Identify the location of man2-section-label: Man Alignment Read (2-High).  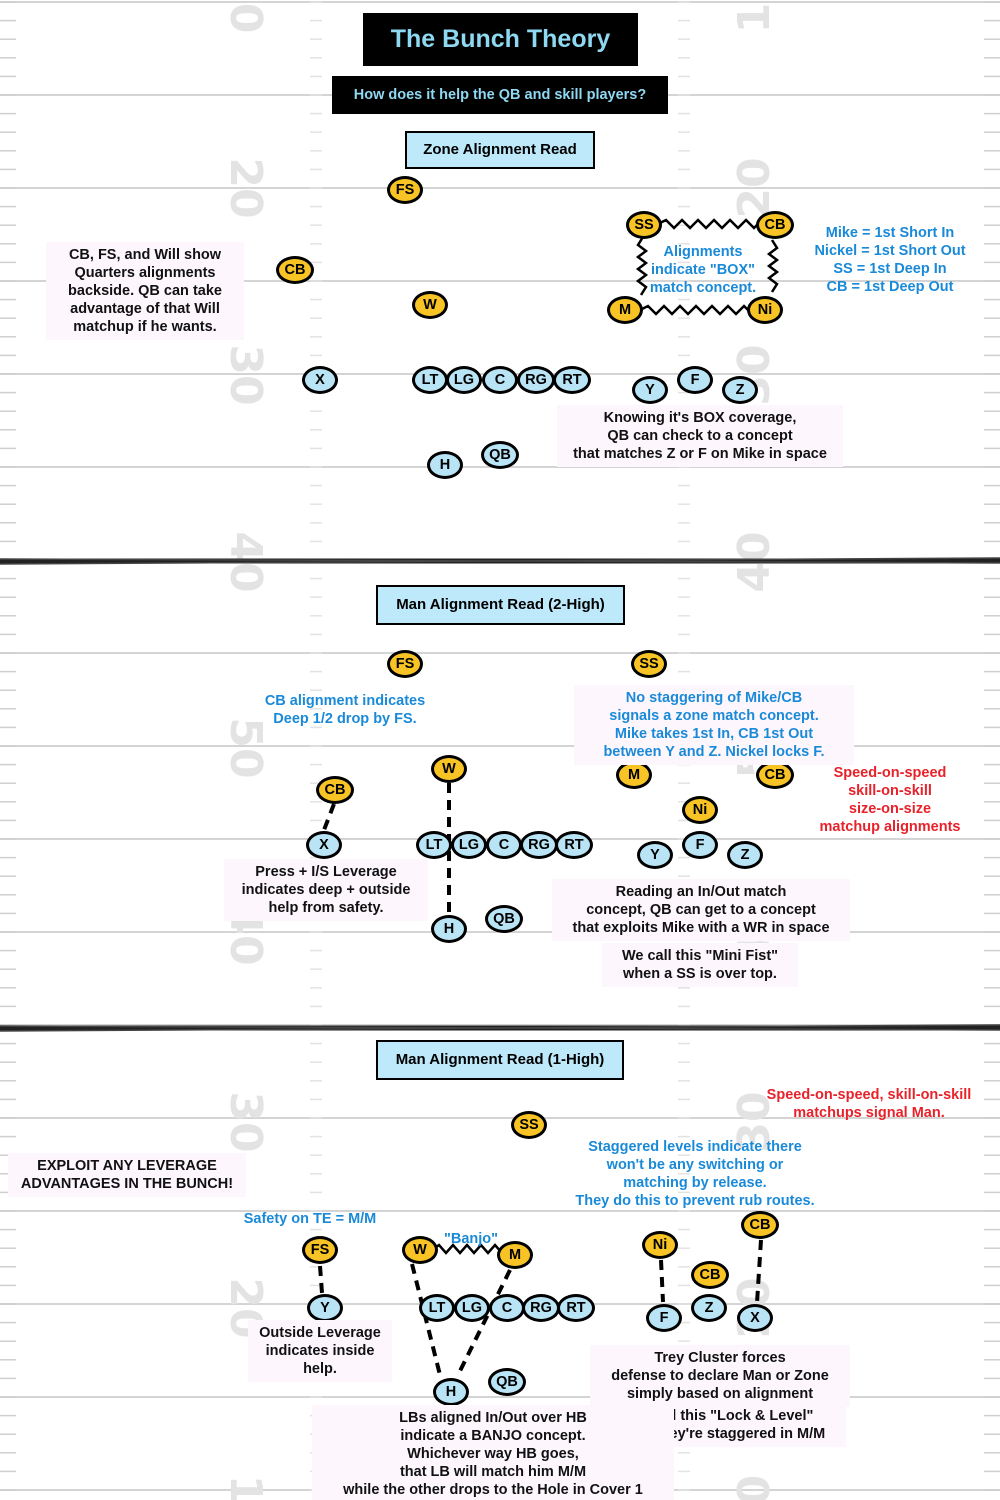
(500, 605).